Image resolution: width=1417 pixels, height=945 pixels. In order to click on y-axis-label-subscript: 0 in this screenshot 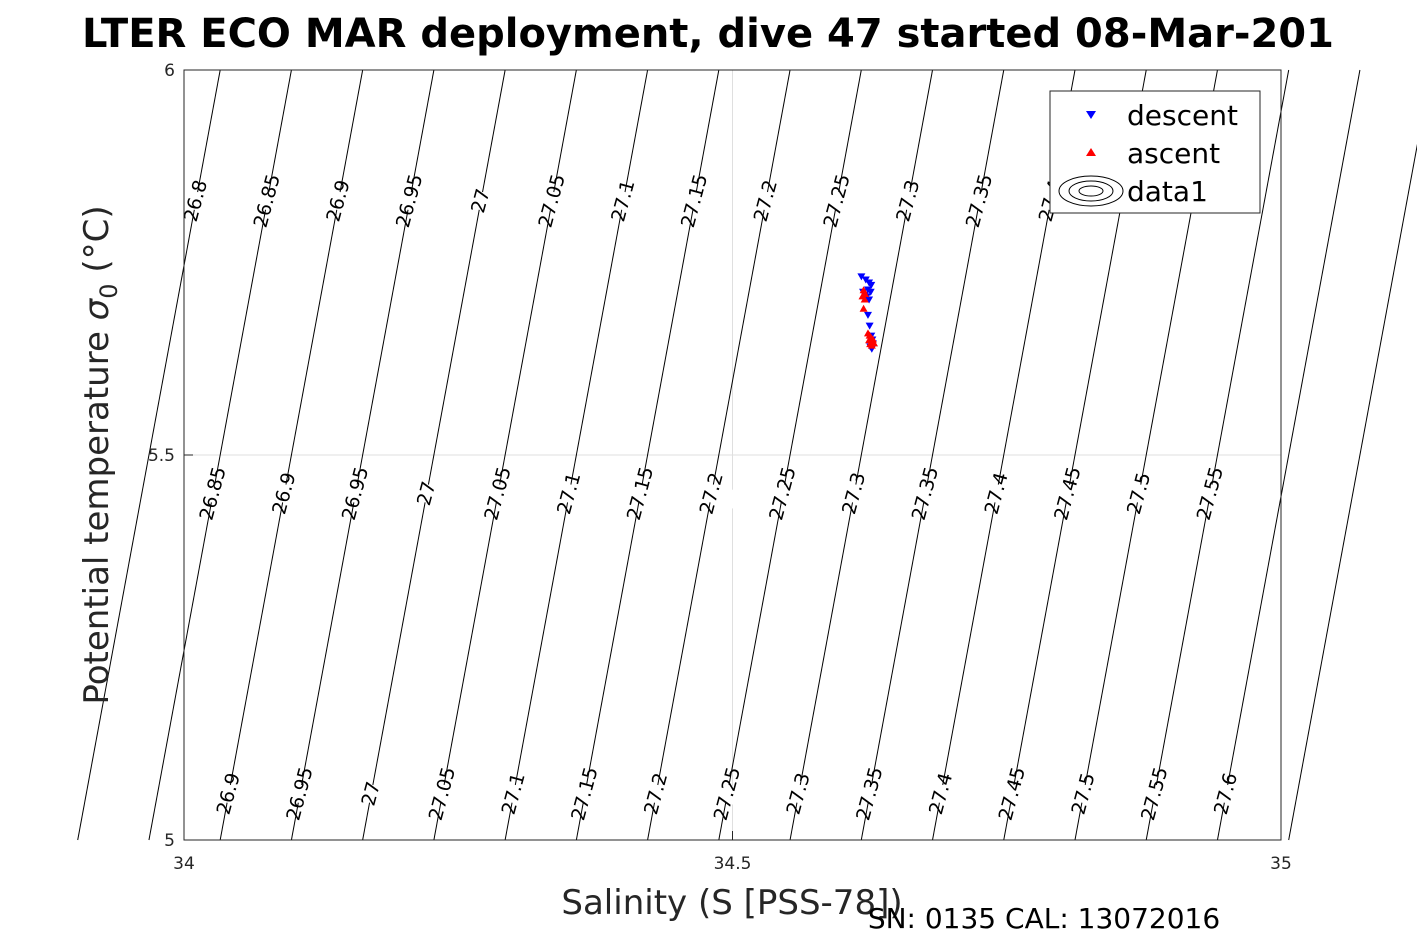, I will do `click(109, 290)`.